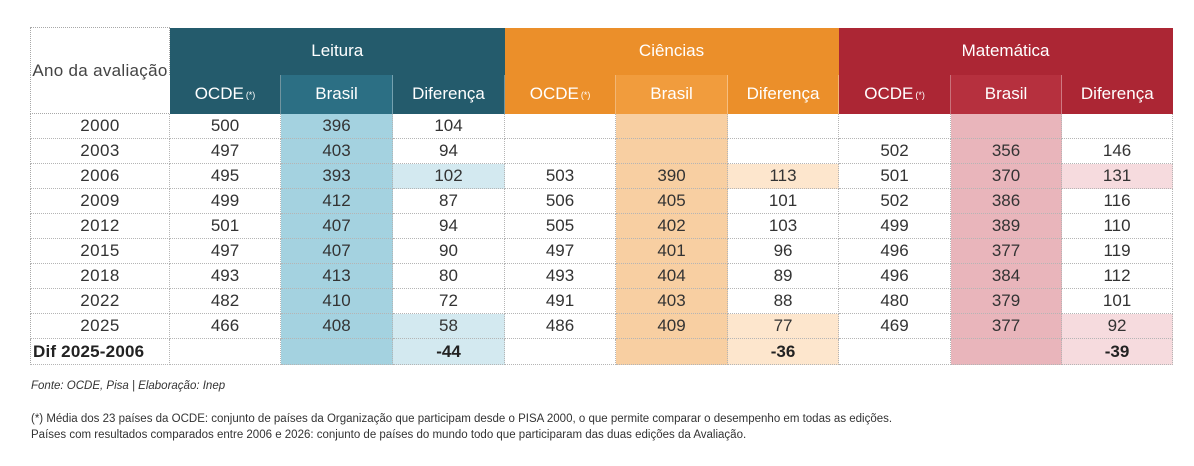 This screenshot has height=466, width=1194. What do you see at coordinates (100, 126) in the screenshot?
I see `year-cell: 2000` at bounding box center [100, 126].